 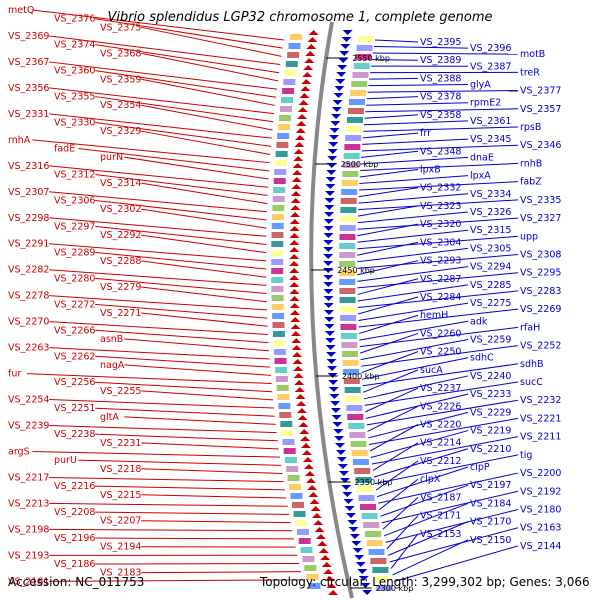 I want to click on right-gene-label: VS_2187, so click(x=440, y=497).